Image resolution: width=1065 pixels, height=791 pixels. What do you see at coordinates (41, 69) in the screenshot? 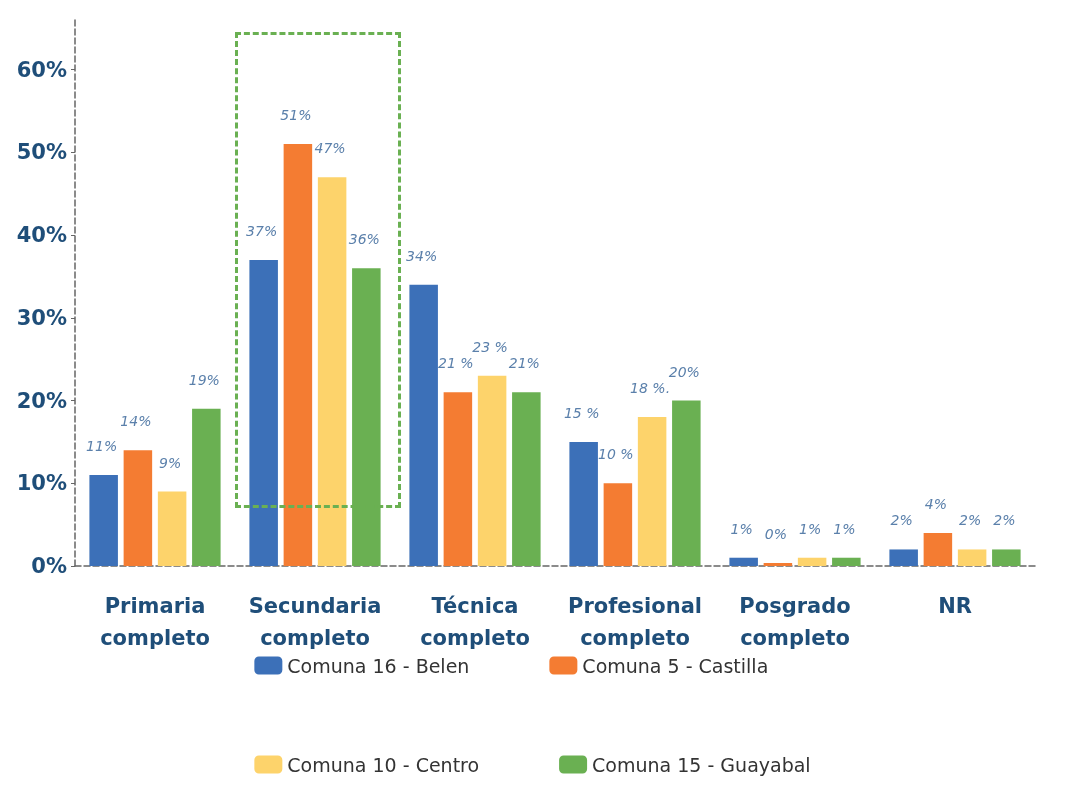
I see `y-tick-label: 60%` at bounding box center [41, 69].